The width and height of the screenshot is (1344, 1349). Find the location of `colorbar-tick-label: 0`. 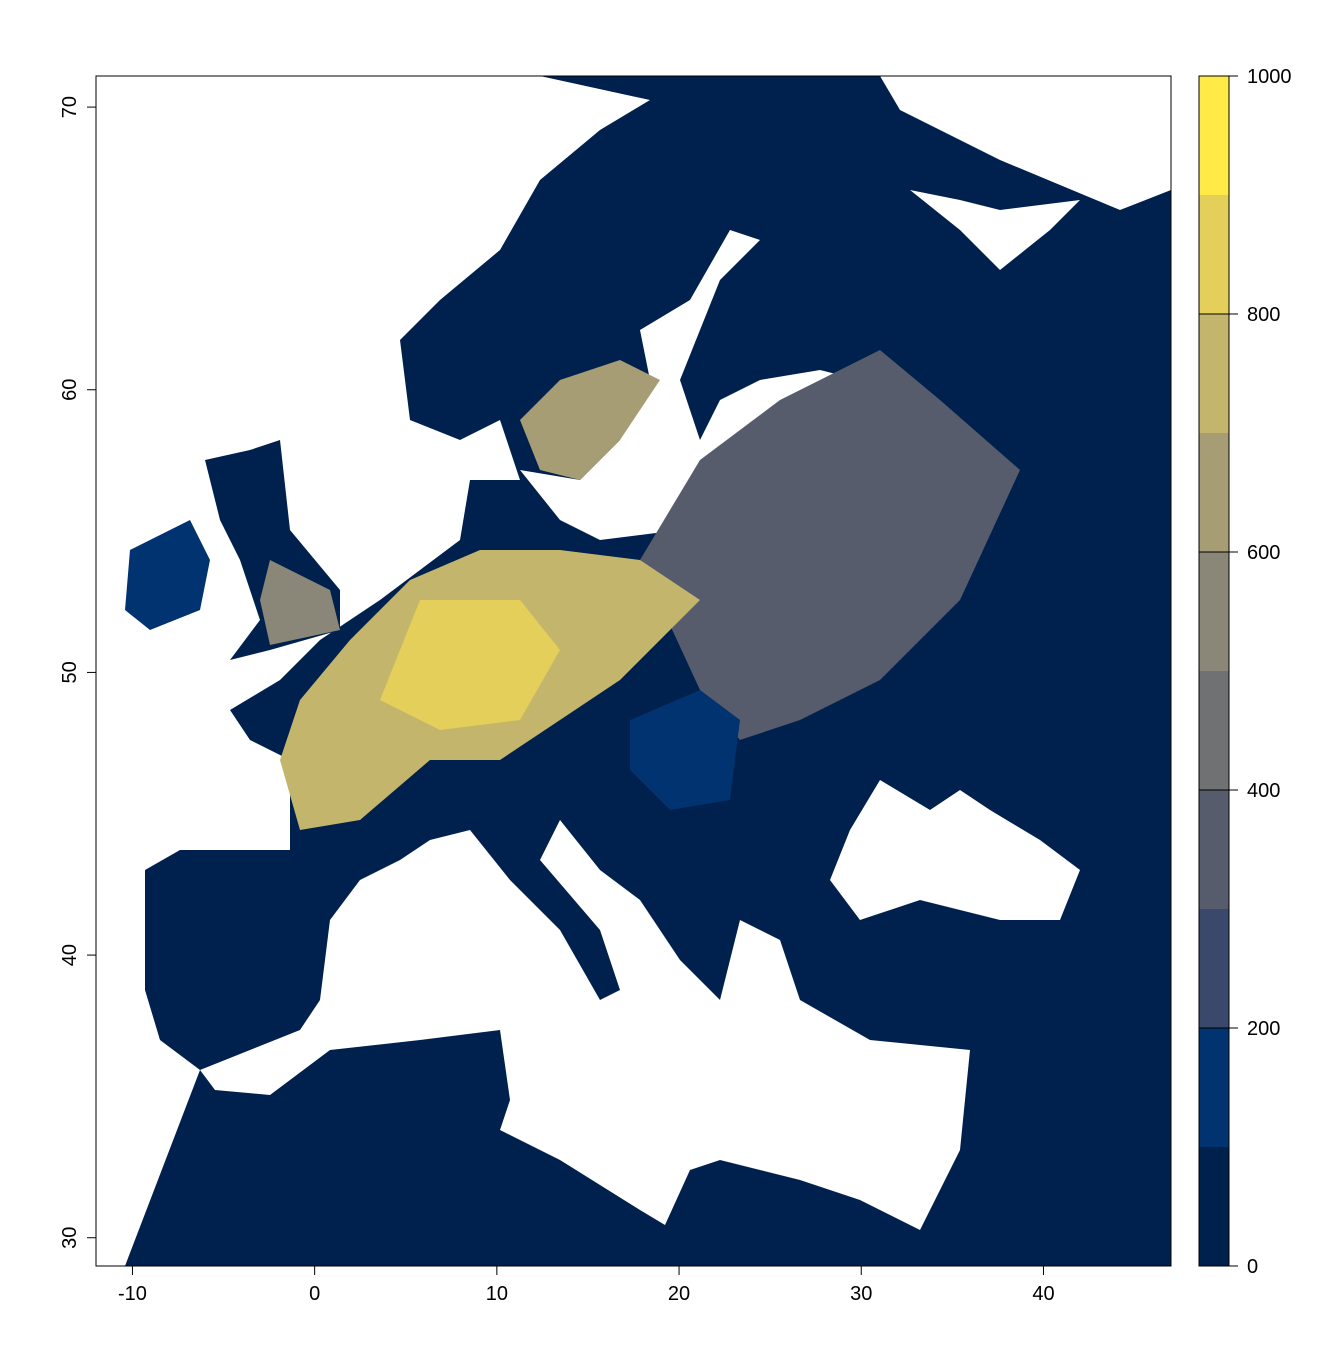

colorbar-tick-label: 0 is located at coordinates (1252, 1267).